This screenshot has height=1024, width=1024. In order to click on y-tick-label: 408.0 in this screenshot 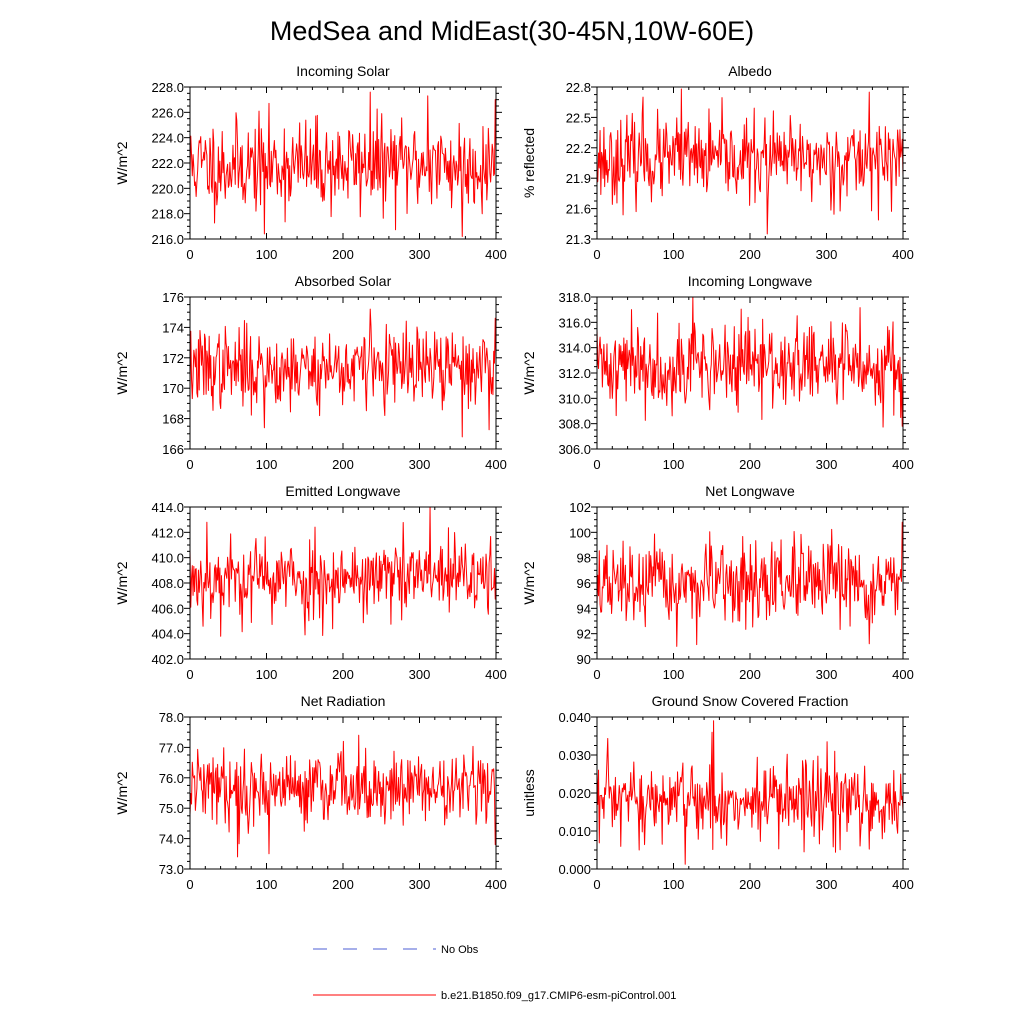, I will do `click(167, 583)`.